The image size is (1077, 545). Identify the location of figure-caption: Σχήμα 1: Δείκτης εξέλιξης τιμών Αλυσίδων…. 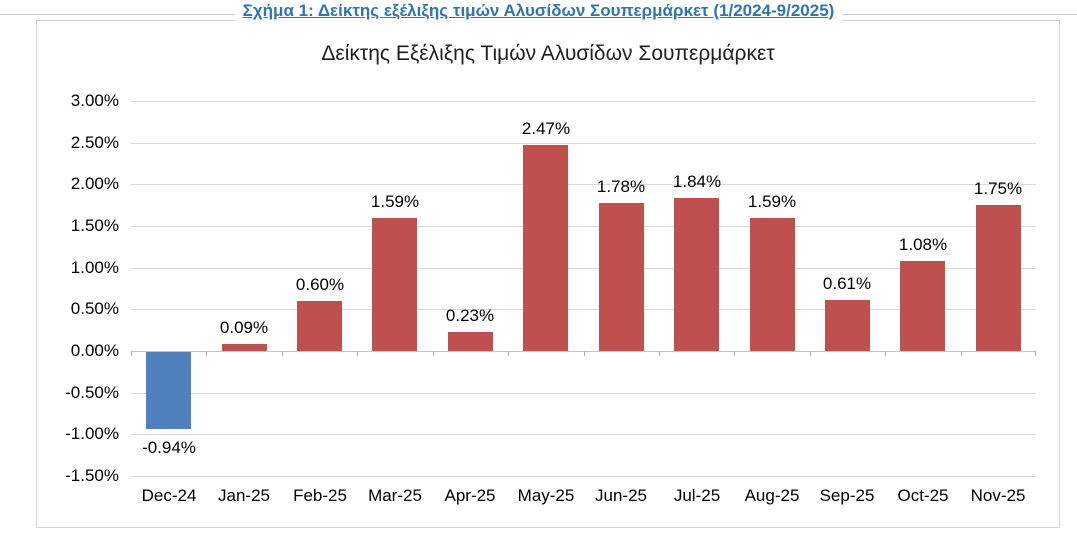
(538, 10).